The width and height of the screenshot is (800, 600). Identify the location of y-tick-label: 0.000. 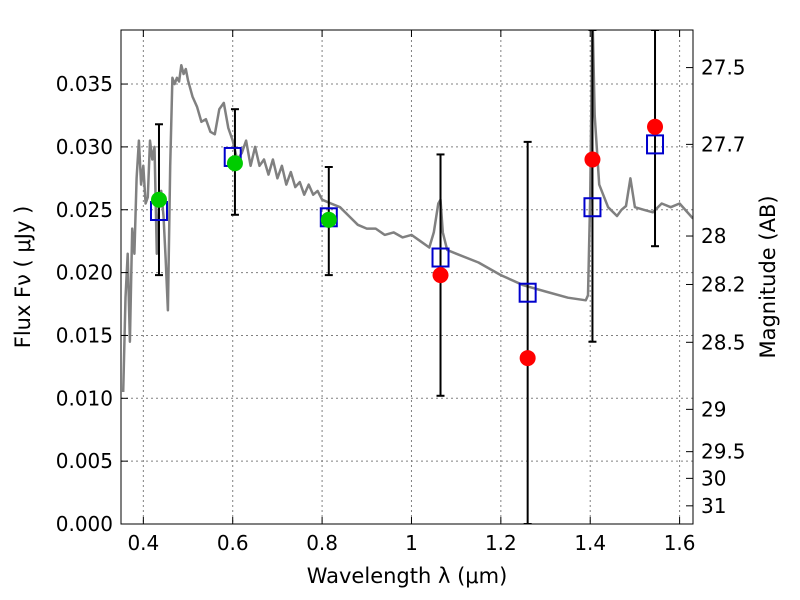
(84, 524).